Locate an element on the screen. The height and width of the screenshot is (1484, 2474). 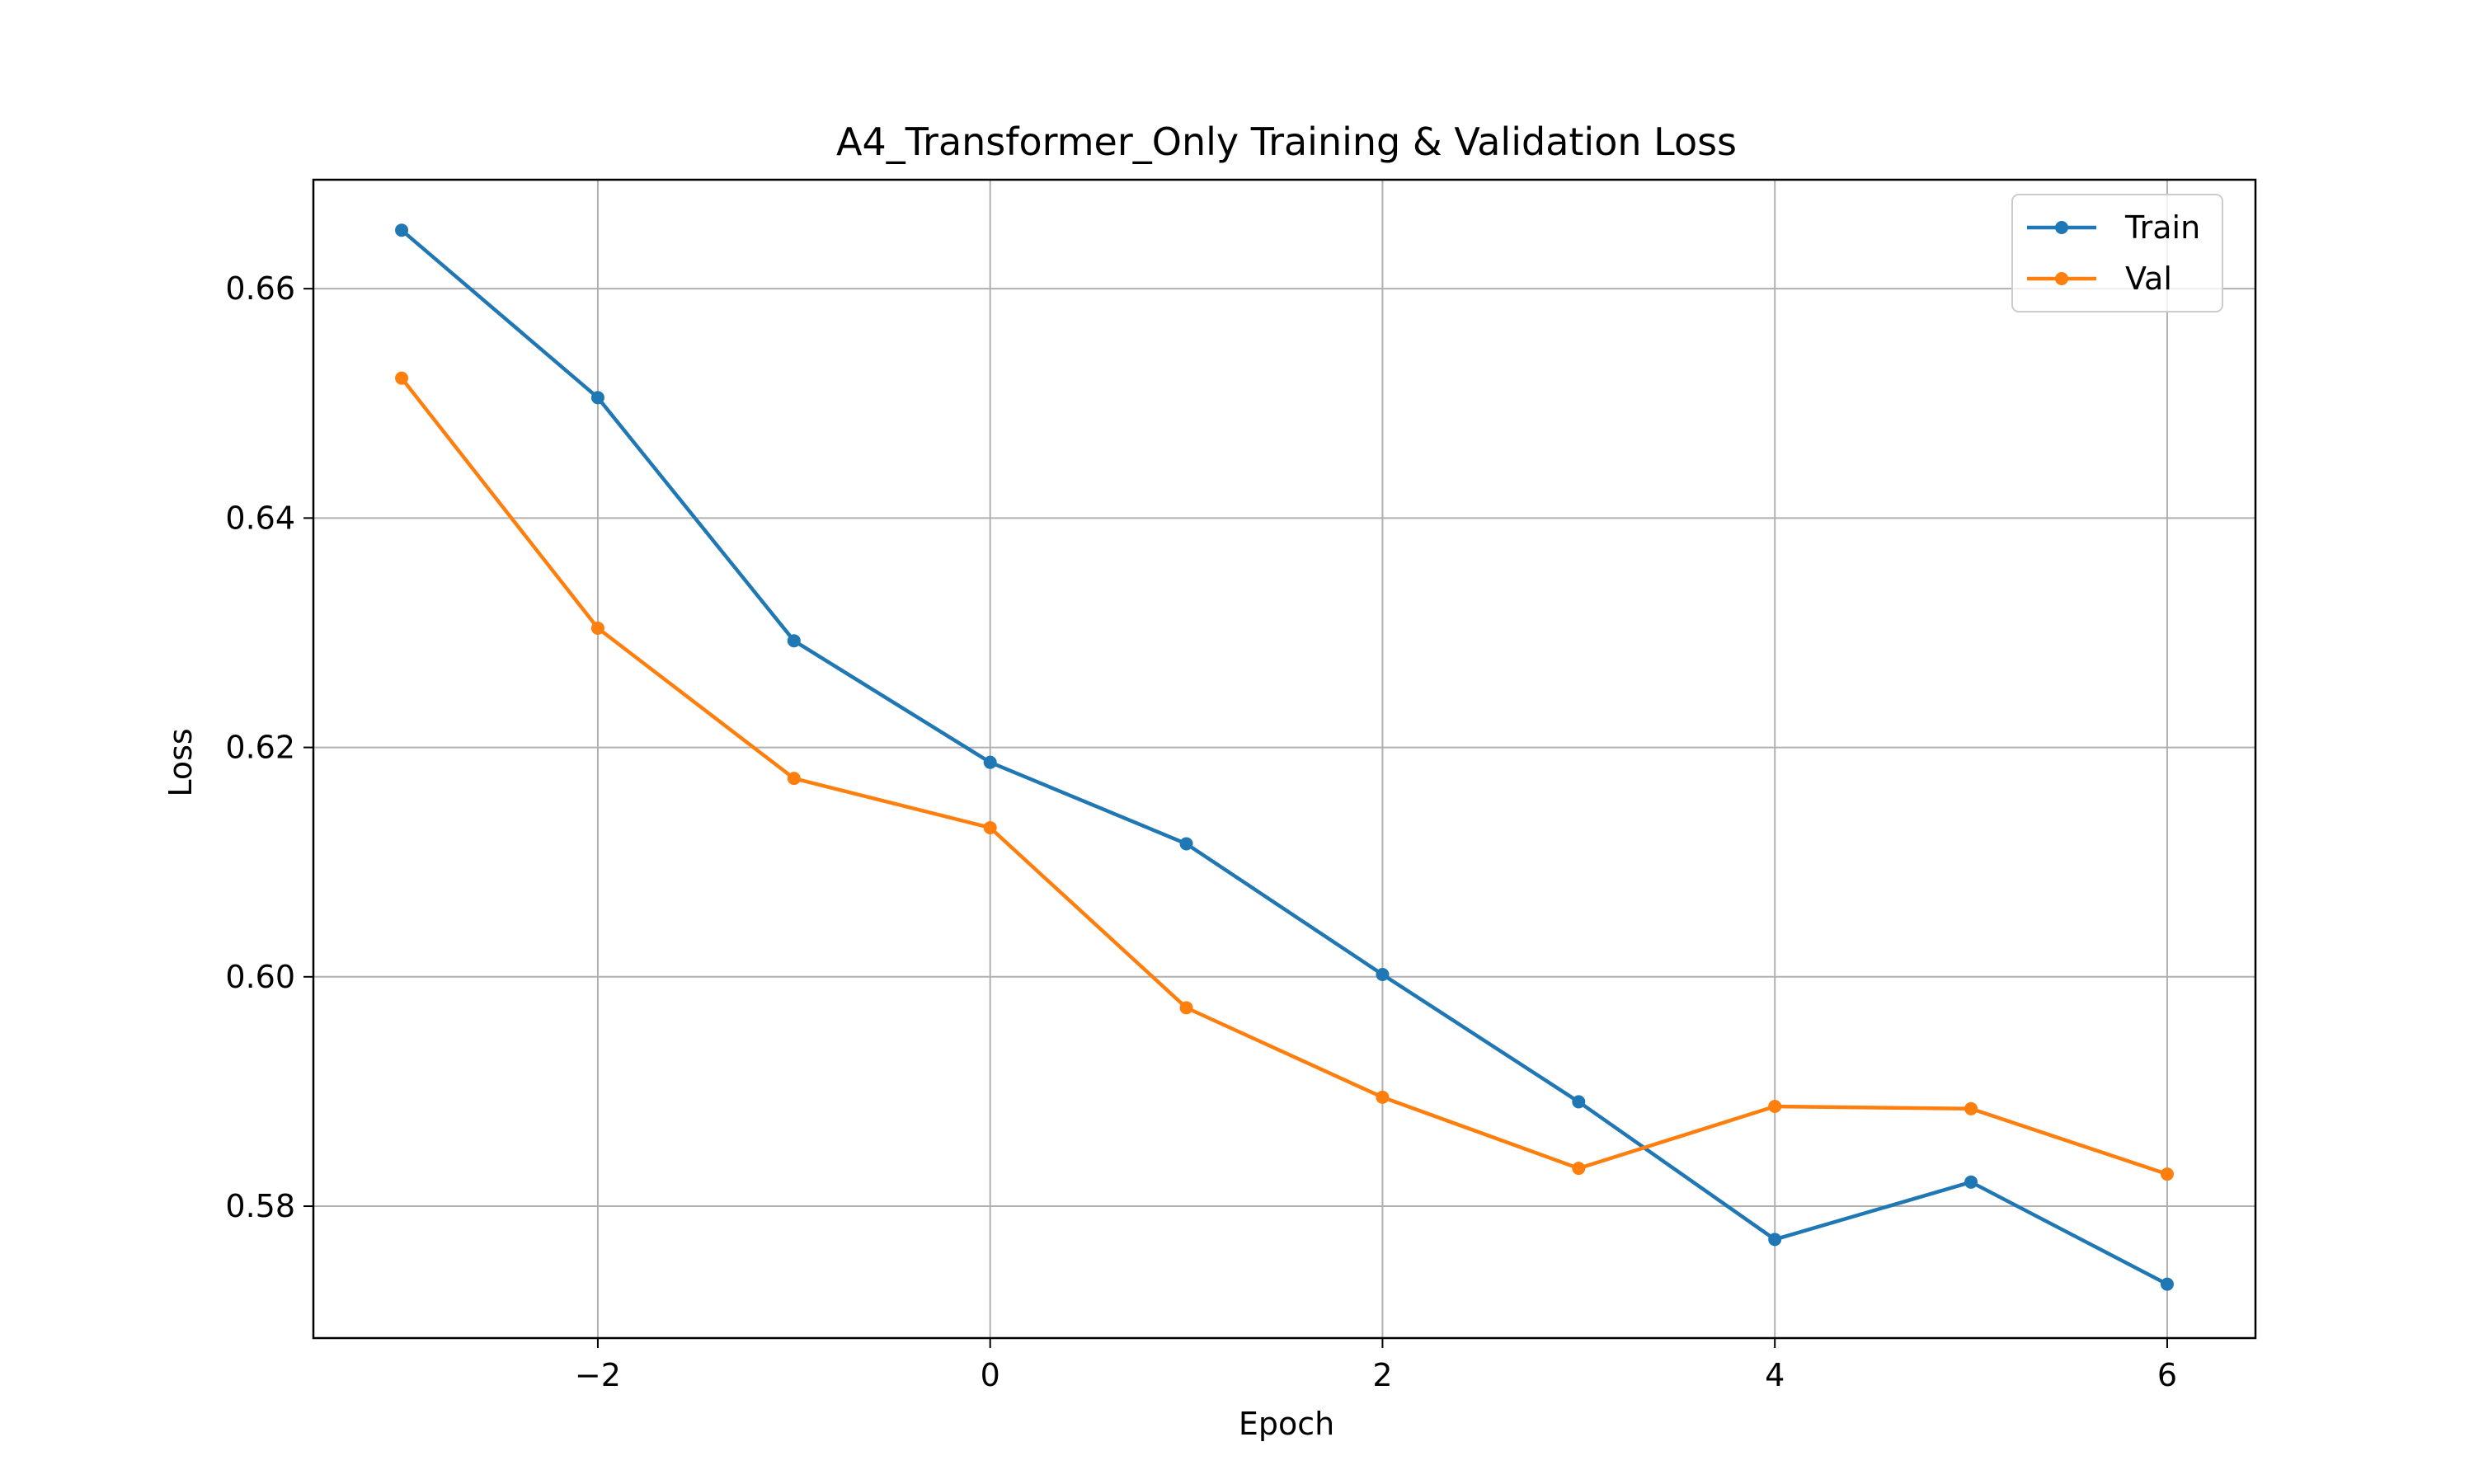
x-tick-label: 2 is located at coordinates (1382, 1375).